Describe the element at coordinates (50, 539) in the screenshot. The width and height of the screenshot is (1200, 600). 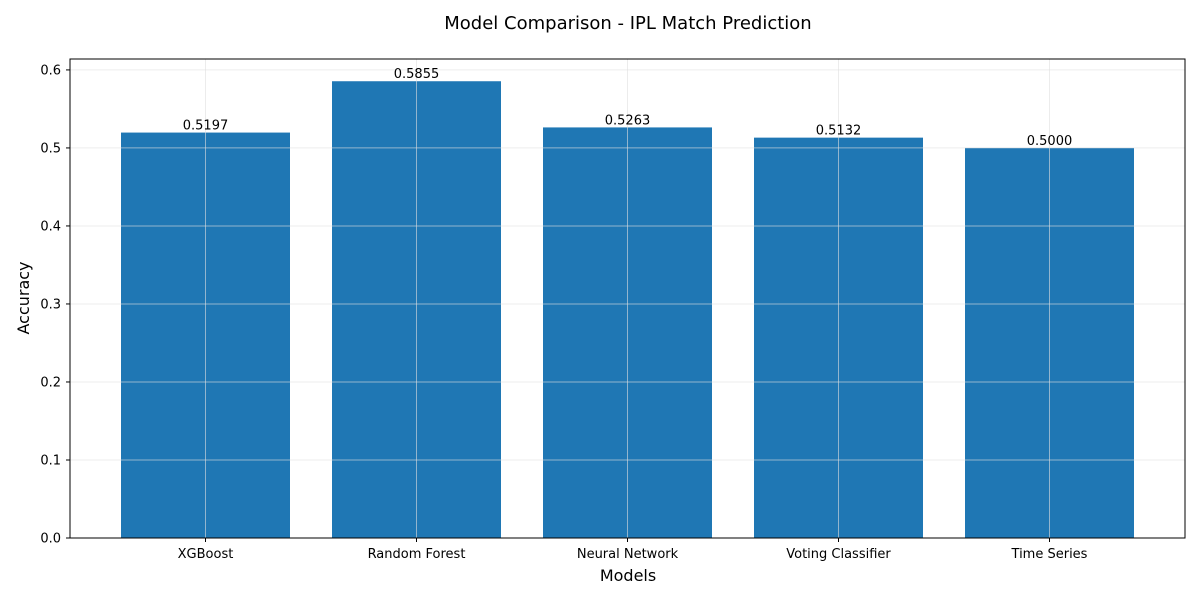
I see `y-tick-label: 0.0` at that location.